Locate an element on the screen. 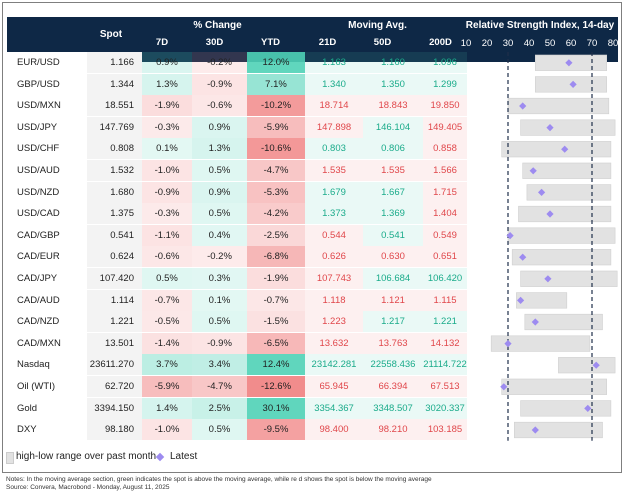 Image resolution: width=625 pixels, height=495 pixels. col-header-ytd: YTD is located at coordinates (270, 42).